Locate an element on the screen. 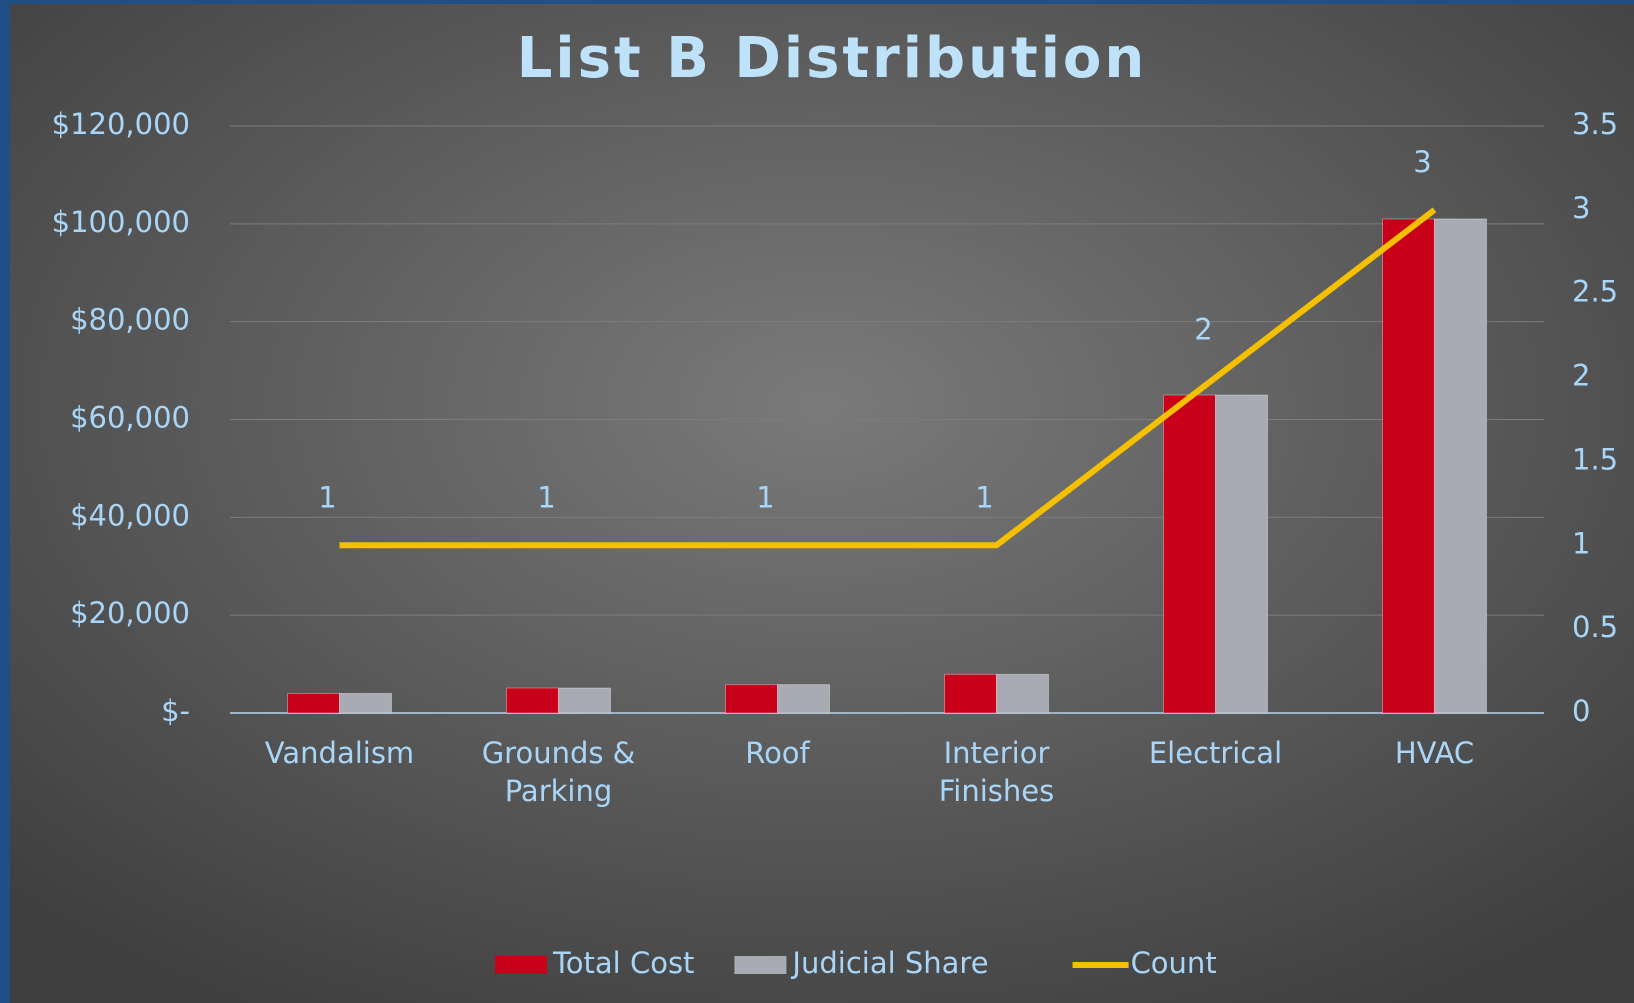  y2-tick-label: 3 is located at coordinates (1581, 208).